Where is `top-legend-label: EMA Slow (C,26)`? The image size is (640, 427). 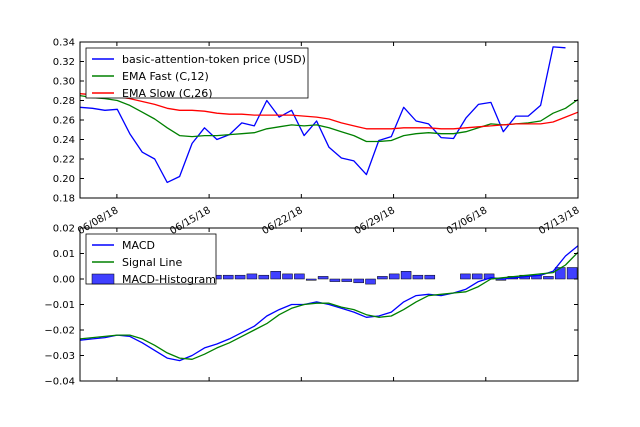
top-legend-label: EMA Slow (C,26) is located at coordinates (167, 93).